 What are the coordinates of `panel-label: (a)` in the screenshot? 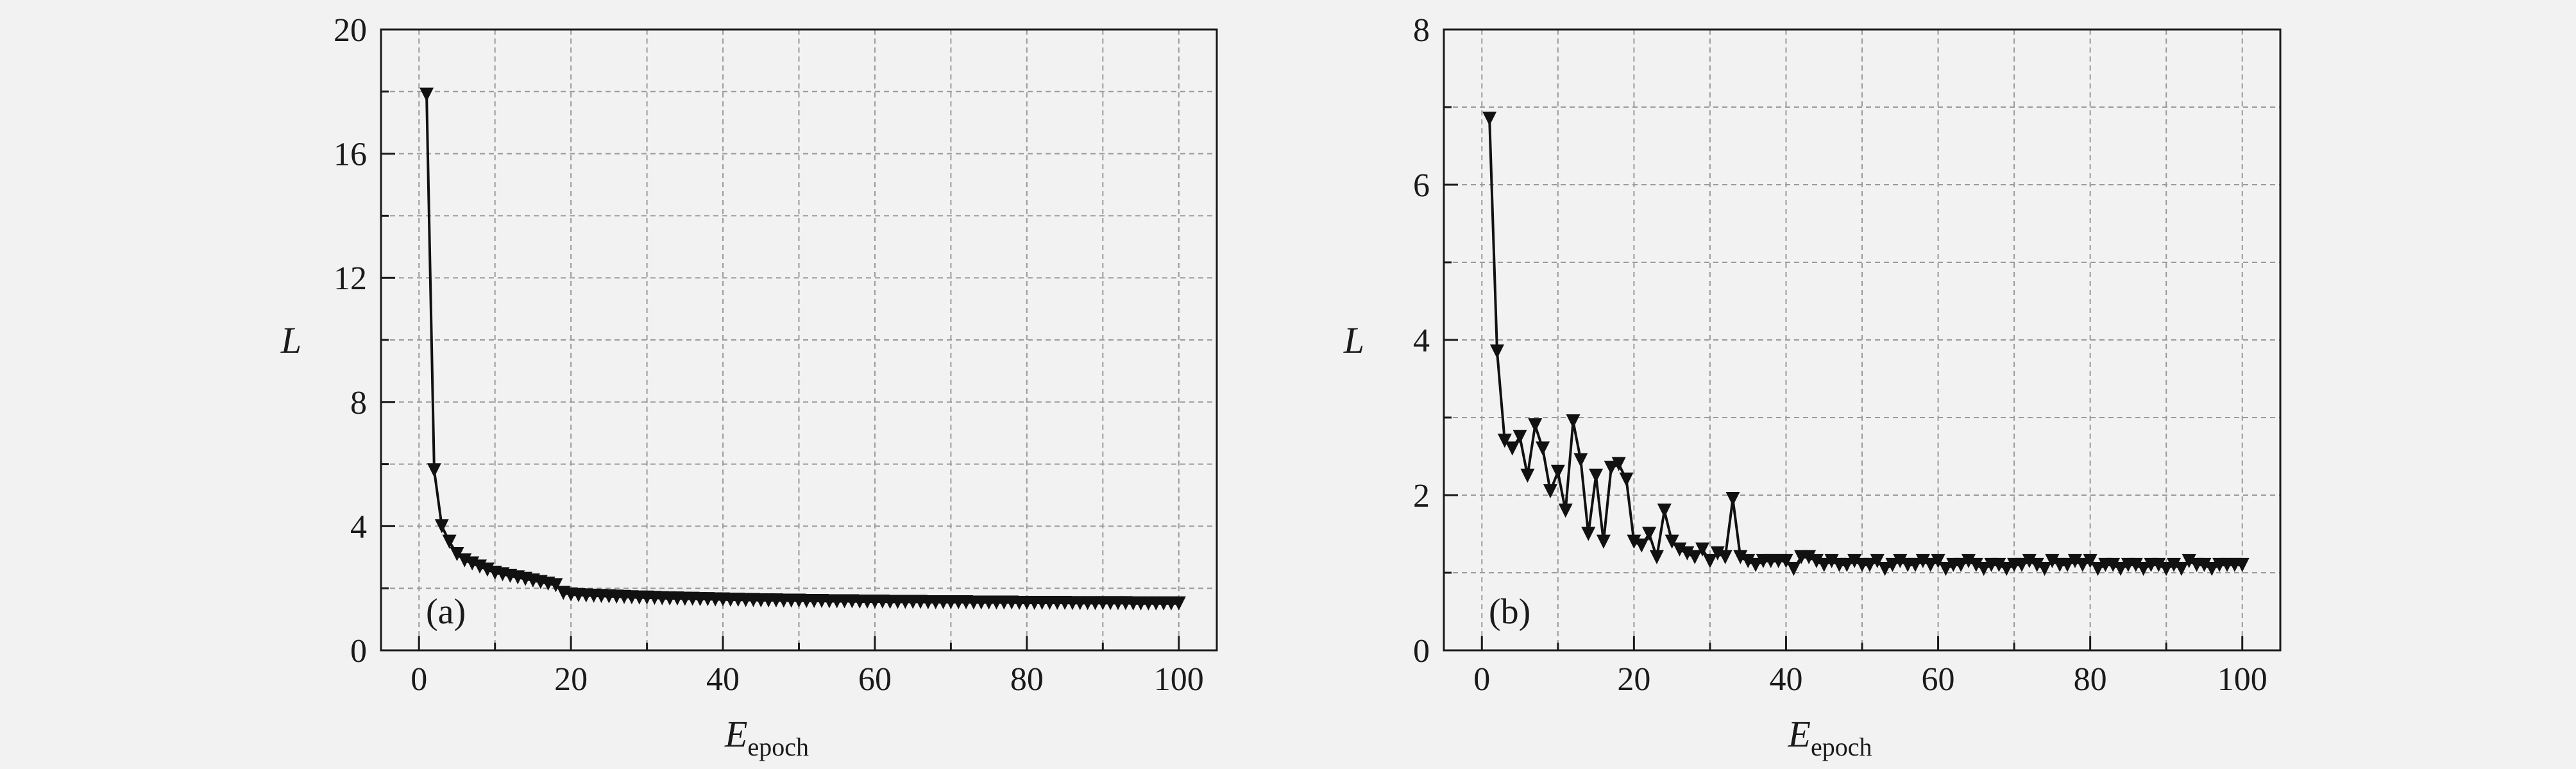 It's located at (446, 612).